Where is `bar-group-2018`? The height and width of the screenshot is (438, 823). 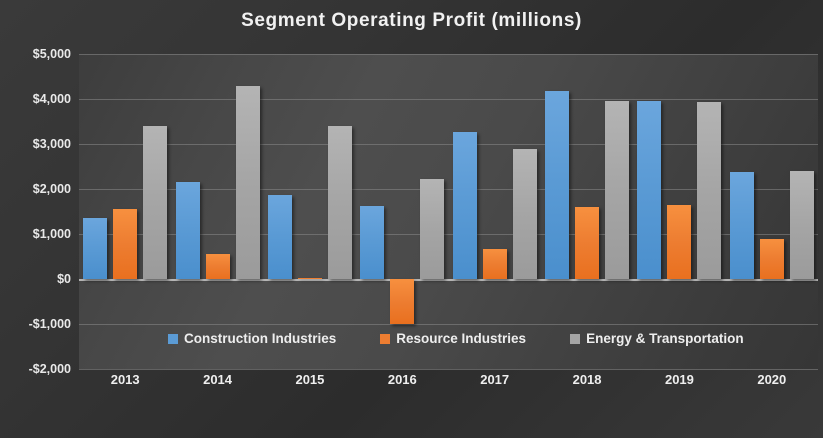 bar-group-2018 is located at coordinates (587, 211).